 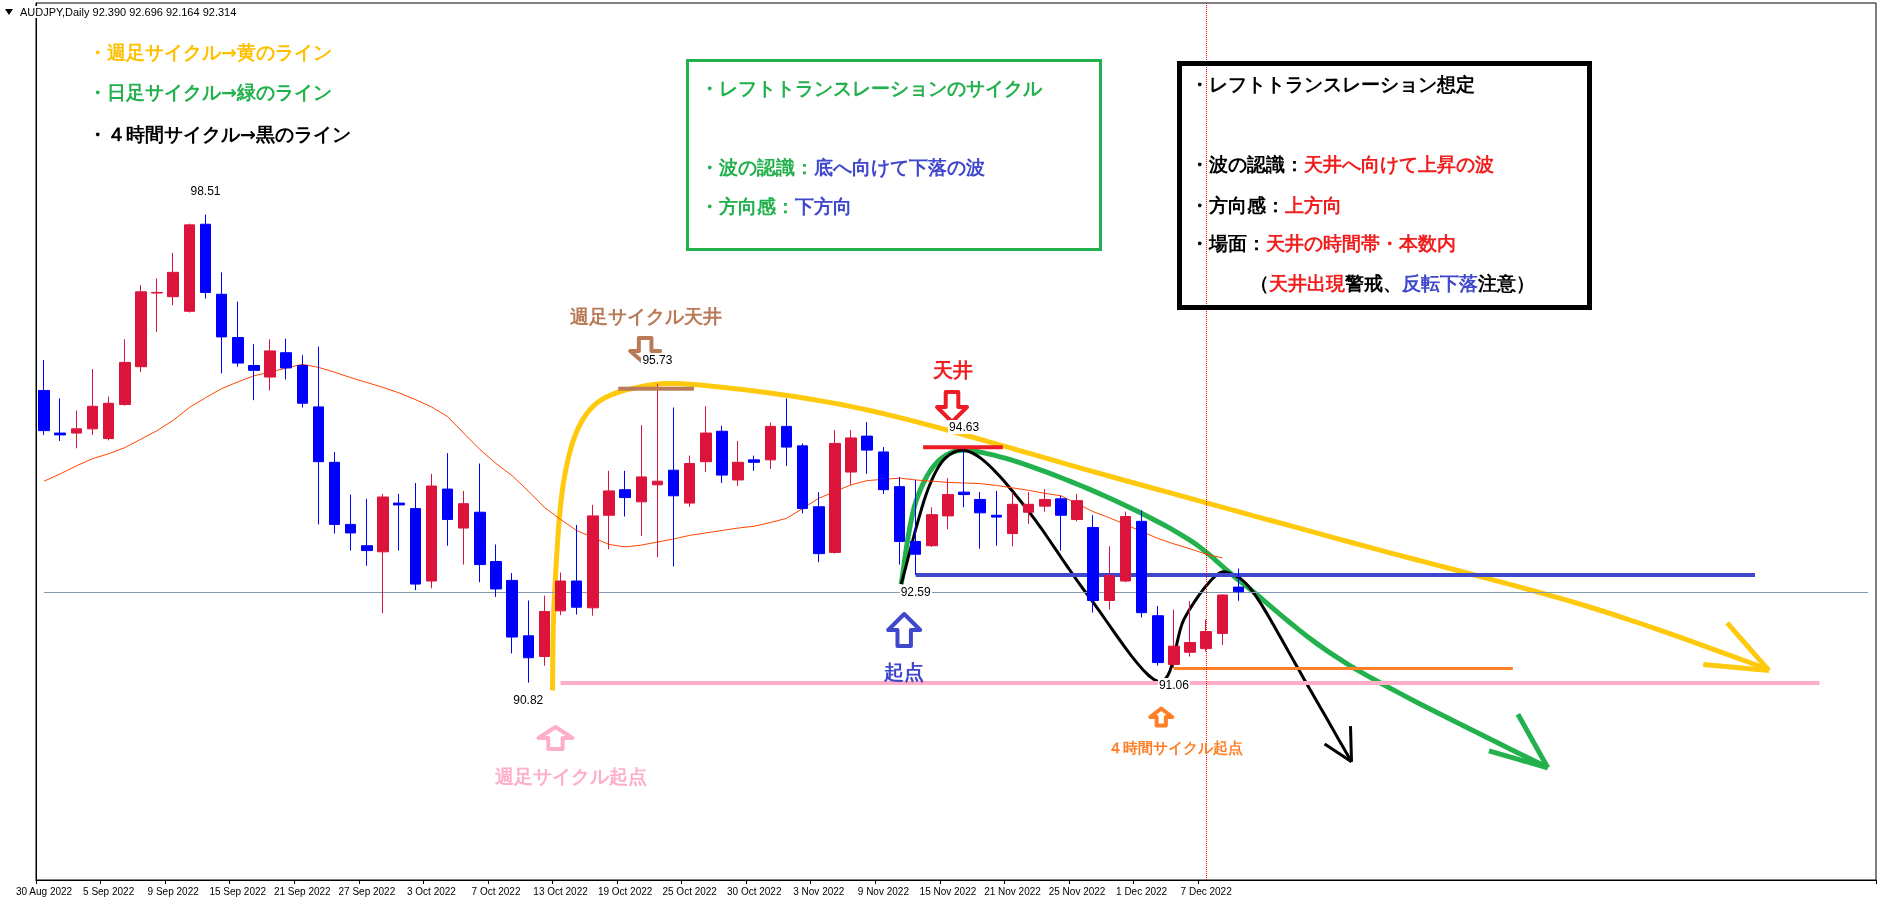 What do you see at coordinates (496, 891) in the screenshot?
I see `x-tick-label: 7 Oct 2022` at bounding box center [496, 891].